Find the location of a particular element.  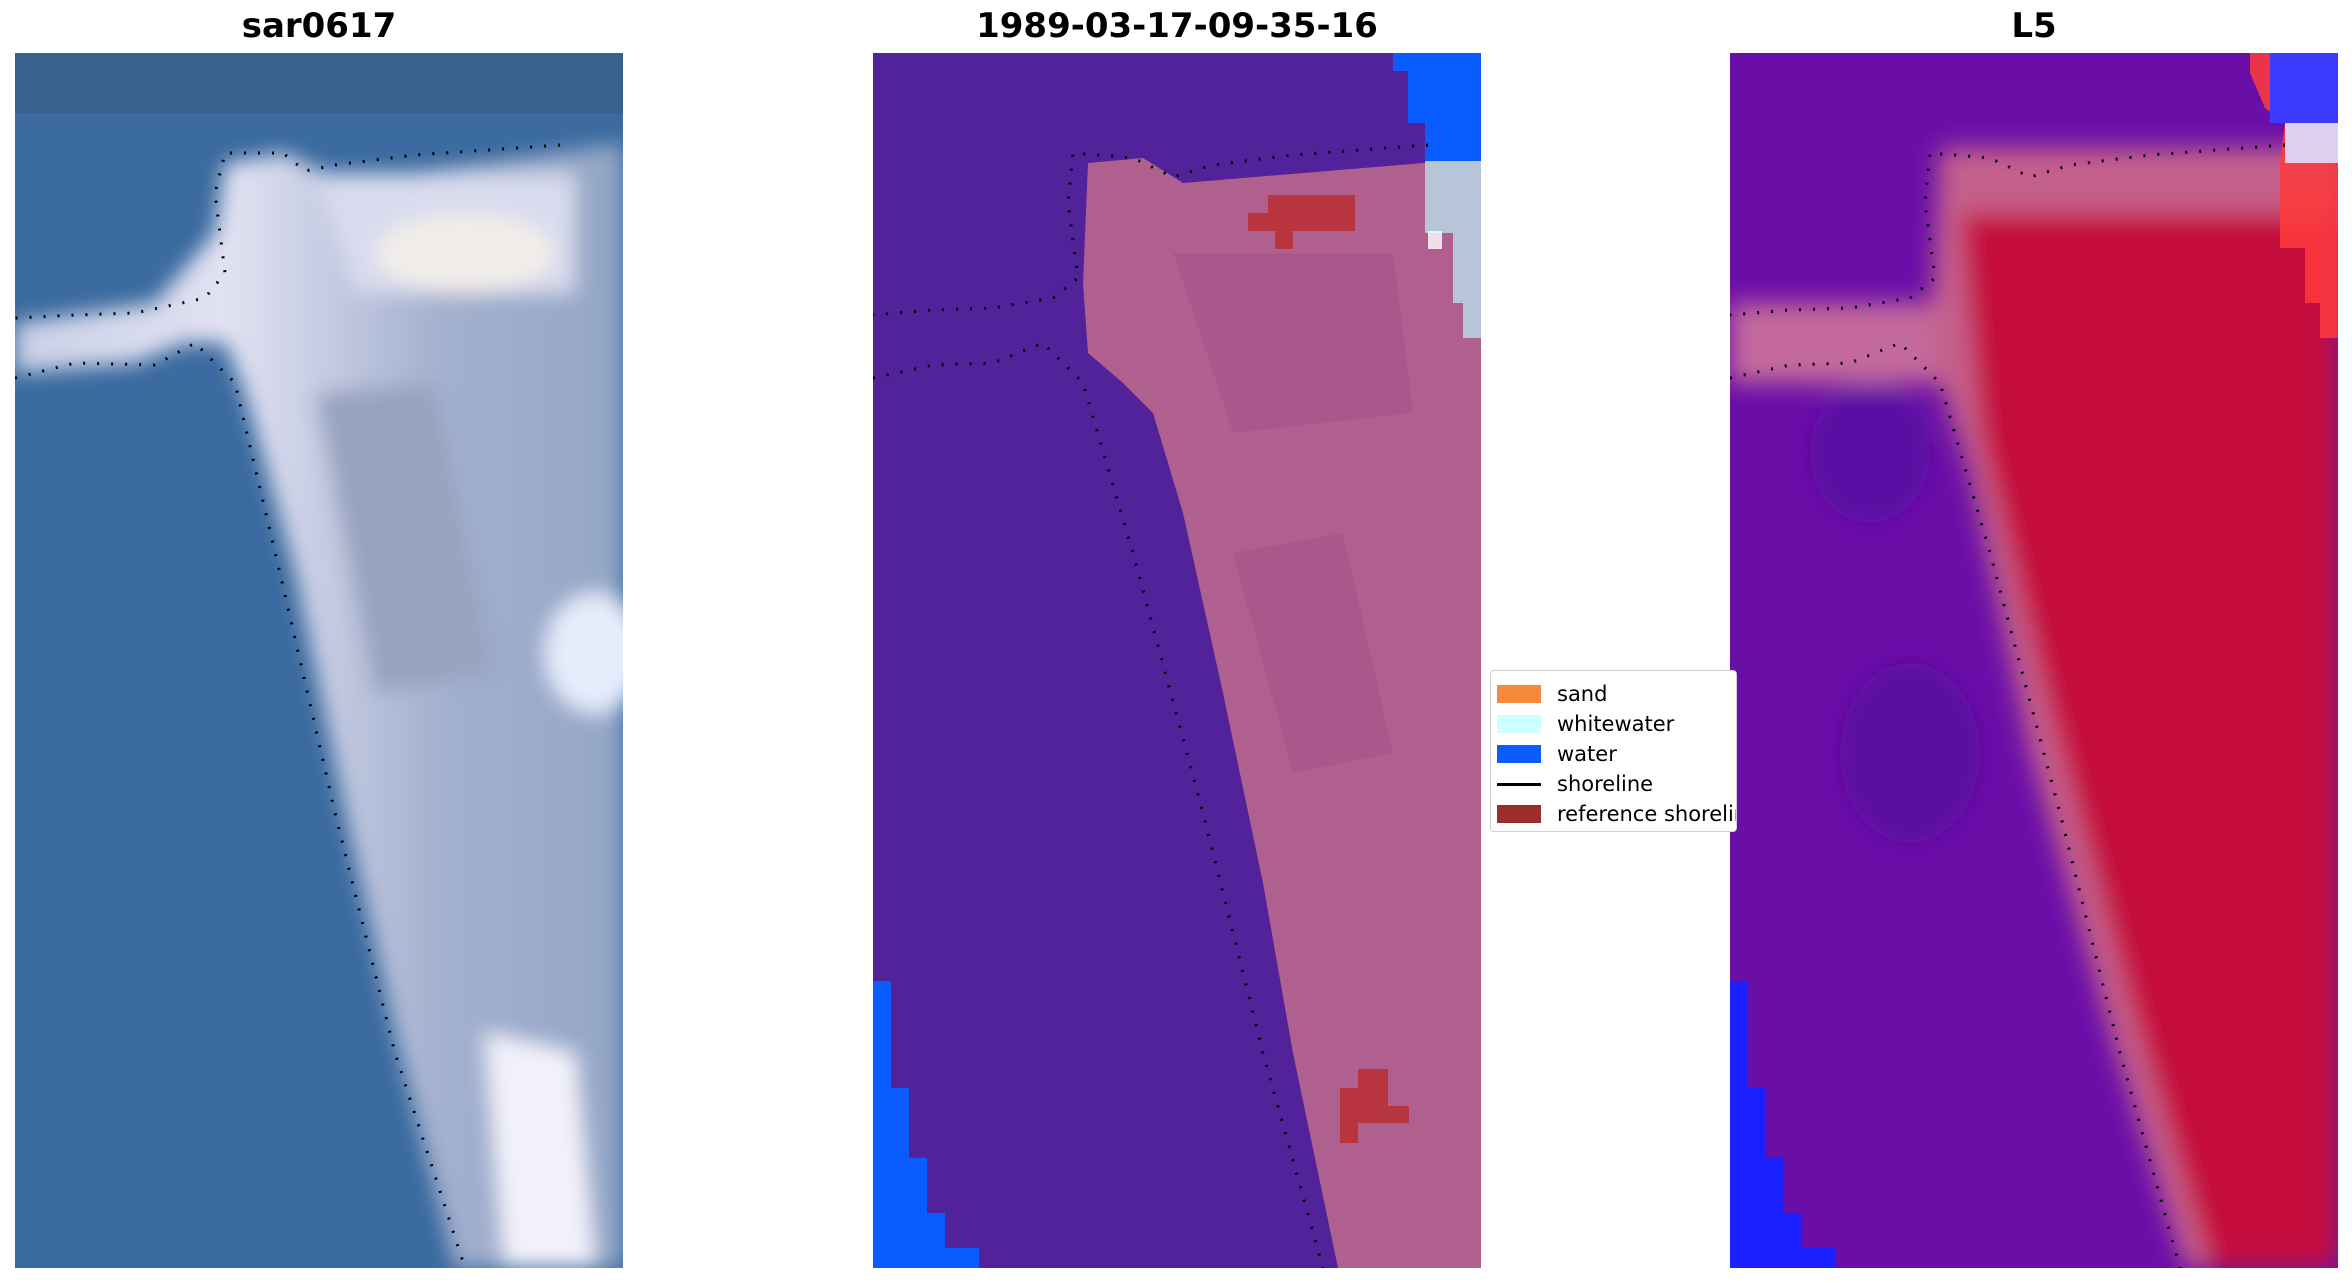

legend-item-whitewater: whitewater is located at coordinates (1582, 724).